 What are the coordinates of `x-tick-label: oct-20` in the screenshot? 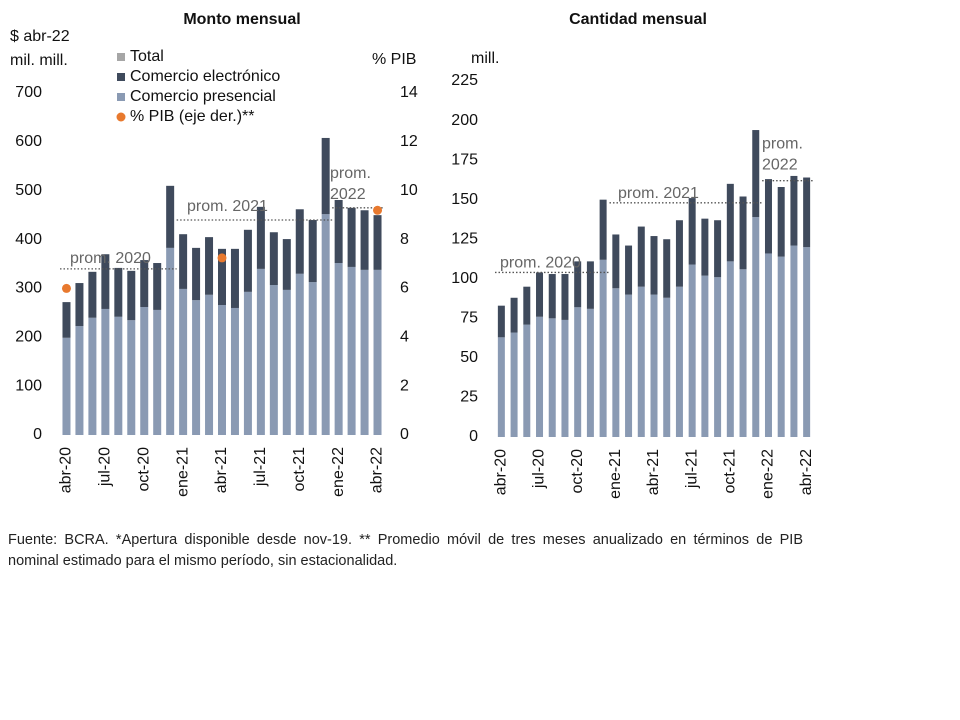 It's located at (577, 471).